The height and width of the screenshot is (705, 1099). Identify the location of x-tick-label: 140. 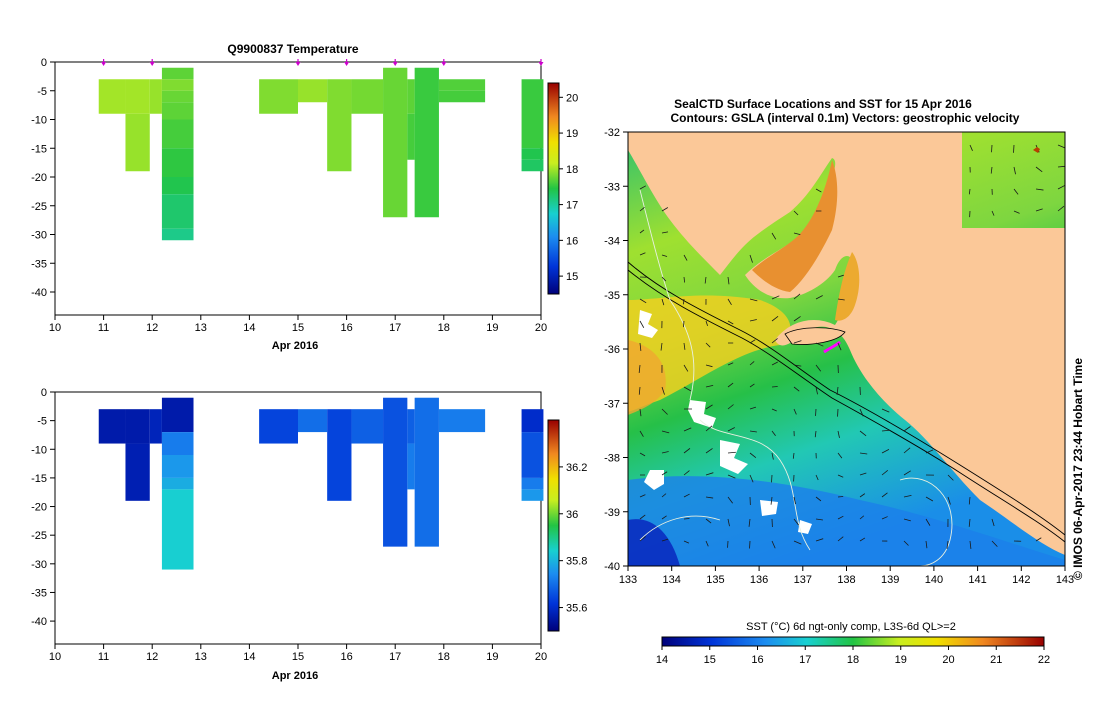
(934, 580).